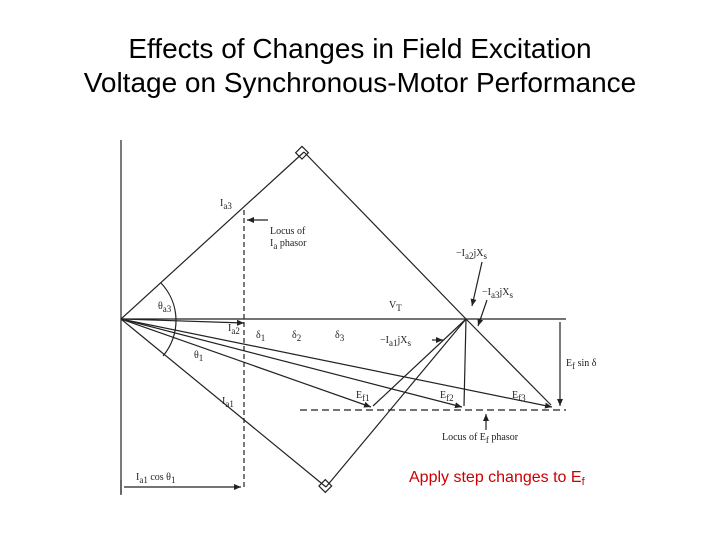 The height and width of the screenshot is (540, 720). What do you see at coordinates (226, 204) in the screenshot?
I see `ia3-label: Ia3` at bounding box center [226, 204].